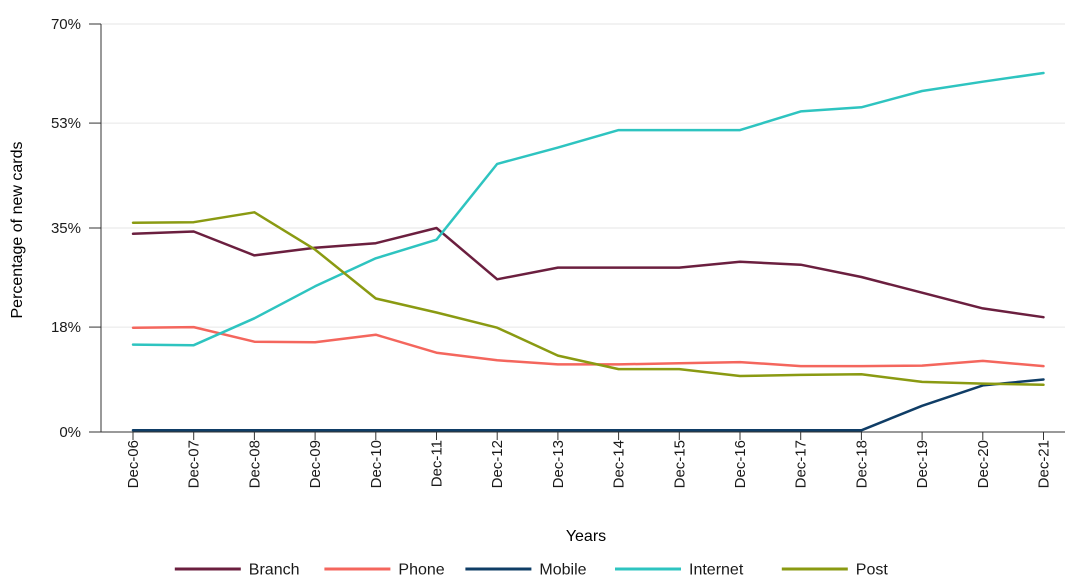  Describe the element at coordinates (497, 464) in the screenshot. I see `x-tick-label: Dec-12` at that location.